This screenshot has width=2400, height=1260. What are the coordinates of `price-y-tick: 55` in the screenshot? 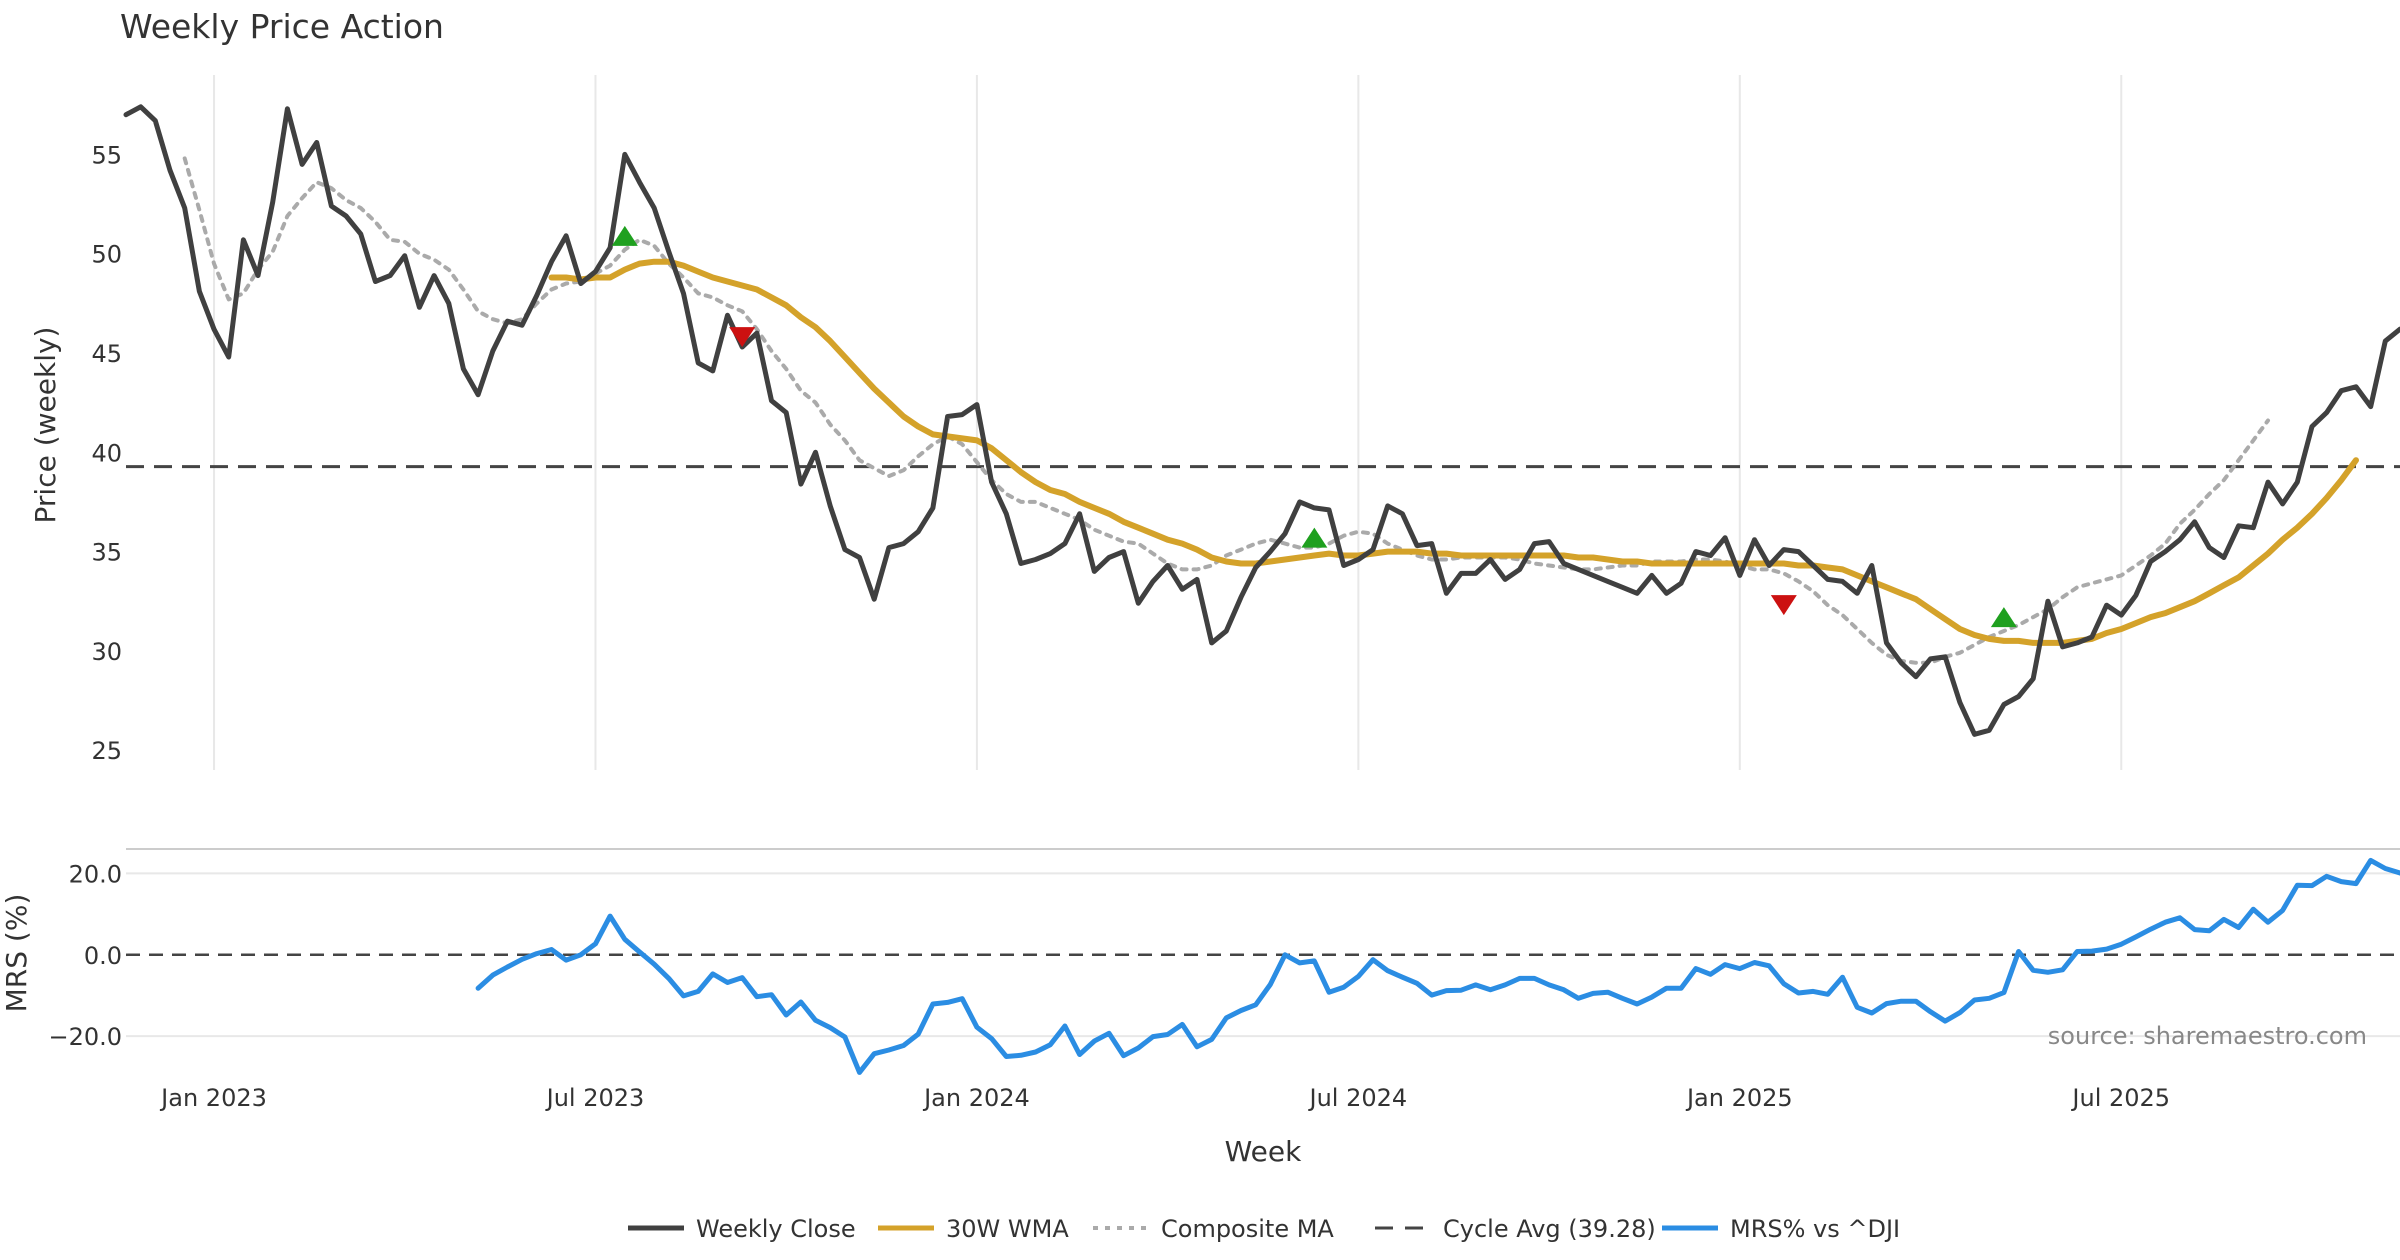 It's located at (106, 155).